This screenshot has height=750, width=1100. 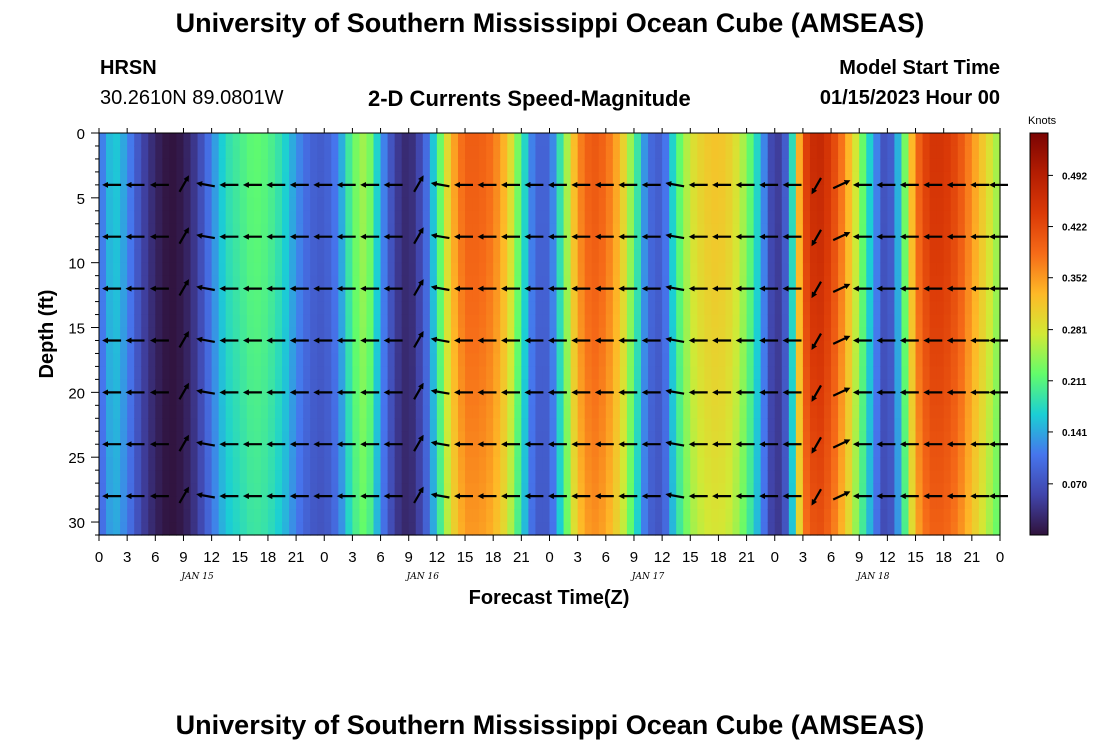 What do you see at coordinates (409, 557) in the screenshot?
I see `x-tick-label: 9` at bounding box center [409, 557].